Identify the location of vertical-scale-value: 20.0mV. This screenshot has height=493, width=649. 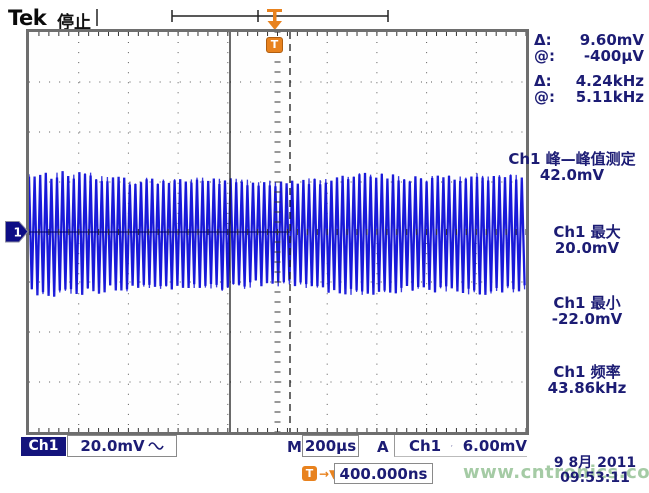
(112, 446).